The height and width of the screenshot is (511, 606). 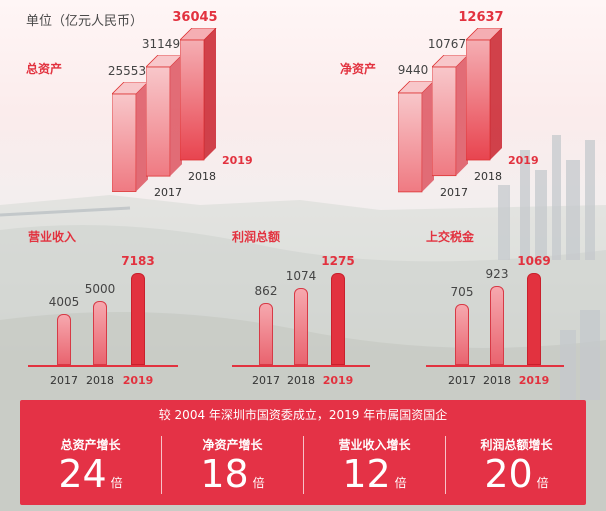 What do you see at coordinates (85, 21) in the screenshot?
I see `unit-label: 单位（亿元人民币）` at bounding box center [85, 21].